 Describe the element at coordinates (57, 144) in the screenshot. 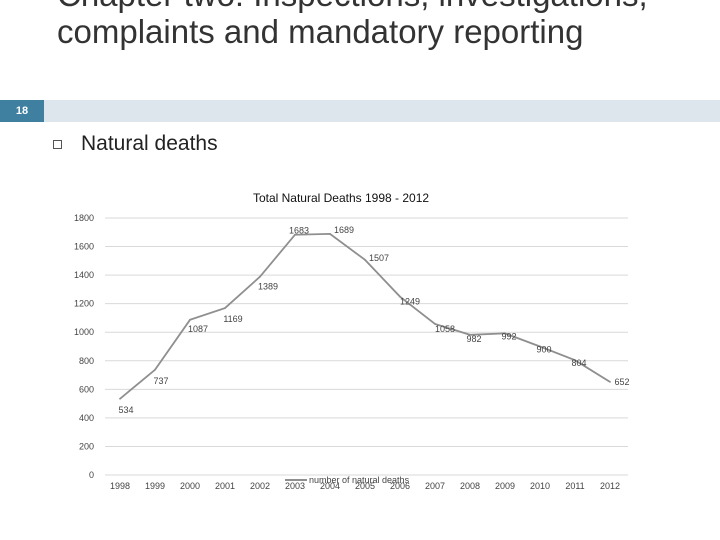

I see `square-bullet-icon` at that location.